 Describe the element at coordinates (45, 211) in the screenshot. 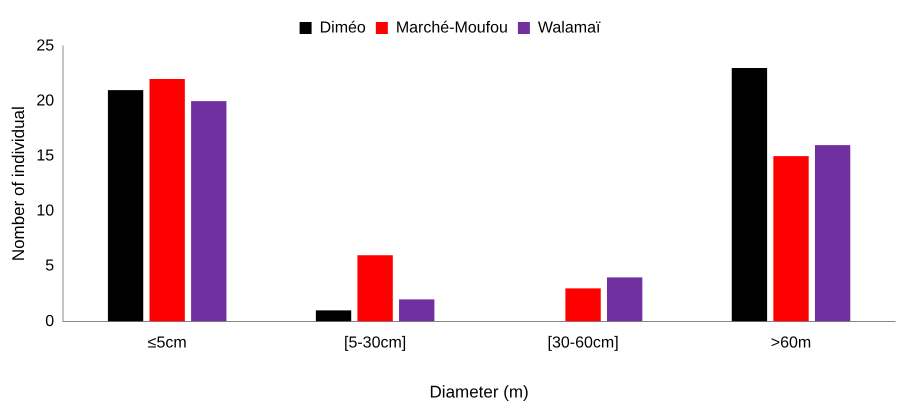

I see `y-tick-label: 10` at that location.